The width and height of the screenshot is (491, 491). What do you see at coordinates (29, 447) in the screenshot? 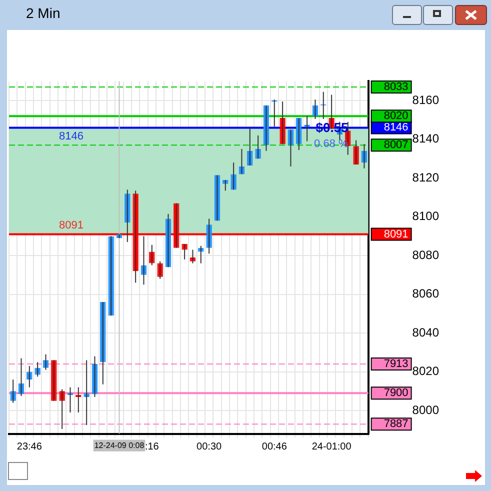
I see `x-tick-label: 23:46` at bounding box center [29, 447].